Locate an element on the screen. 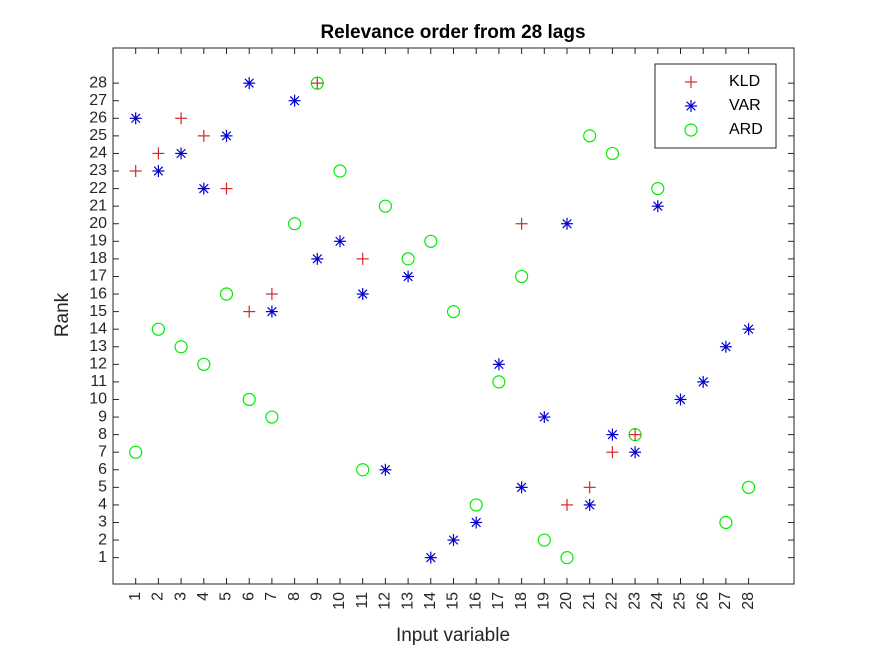 The height and width of the screenshot is (656, 875). x-tick-label: 27 is located at coordinates (725, 601).